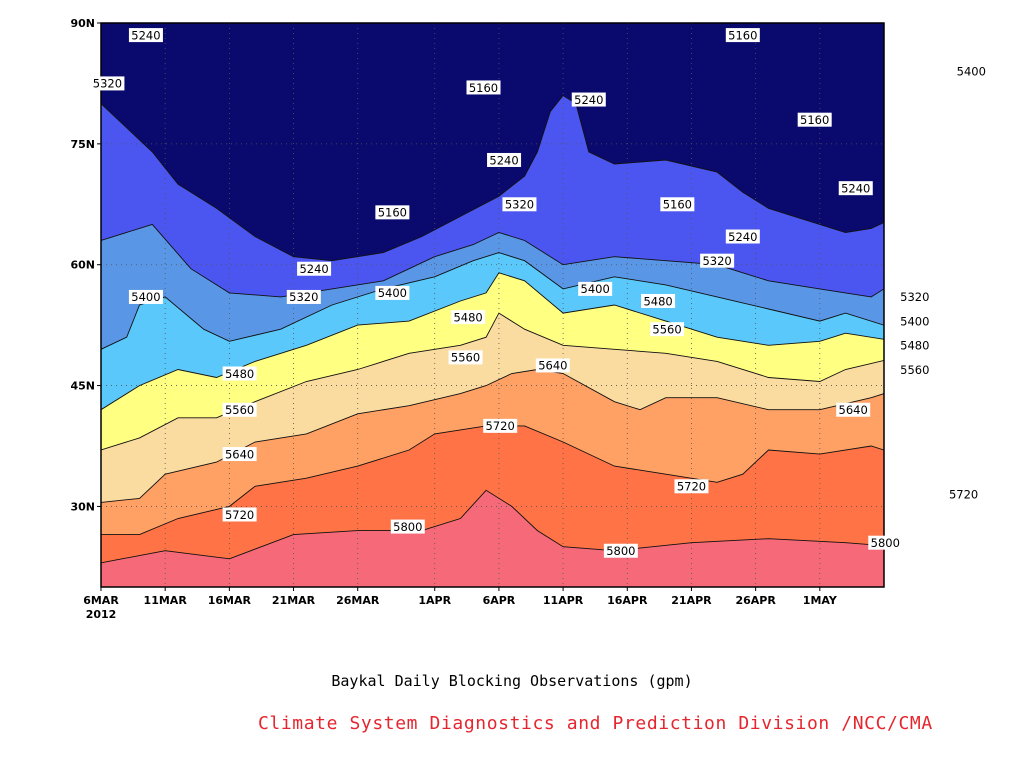 The height and width of the screenshot is (768, 1024). What do you see at coordinates (627, 600) in the screenshot?
I see `x-tick-label: 16APR` at bounding box center [627, 600].